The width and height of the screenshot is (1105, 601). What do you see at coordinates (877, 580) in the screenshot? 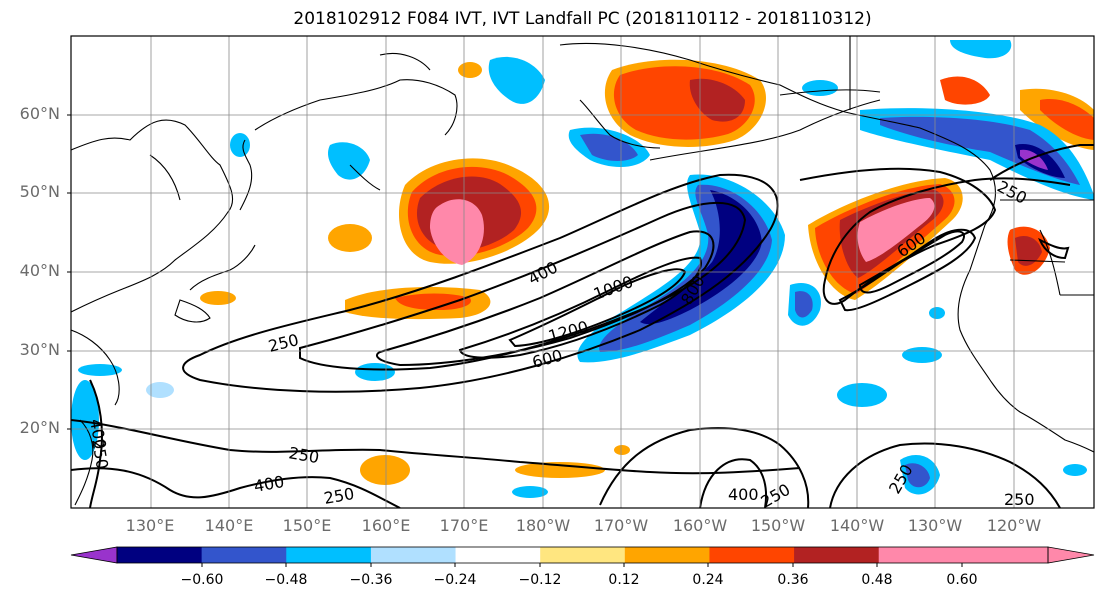
I see `colorbar-tick: 0.48` at bounding box center [877, 580].